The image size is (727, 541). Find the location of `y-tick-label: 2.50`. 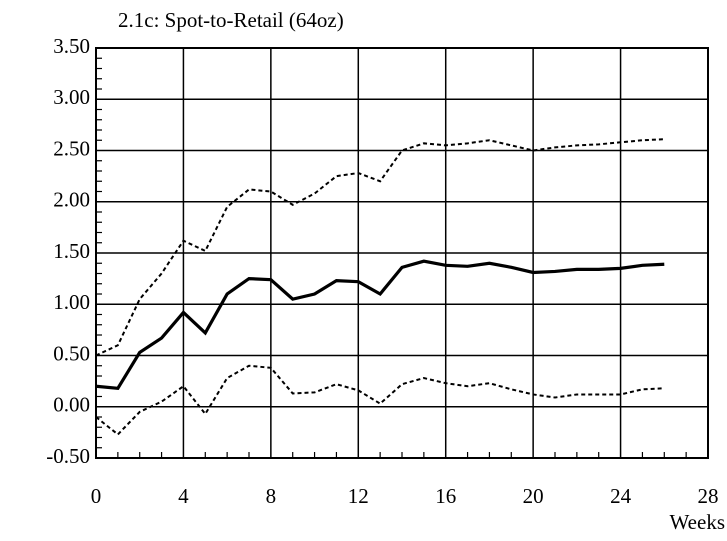

y-tick-label: 2.50 is located at coordinates (71, 148).